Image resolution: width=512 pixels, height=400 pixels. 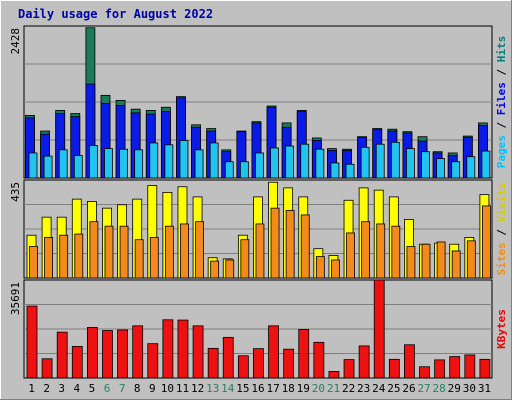 What do you see at coordinates (333, 388) in the screenshot?
I see `x-tick-label-day-21: 21` at bounding box center [333, 388].